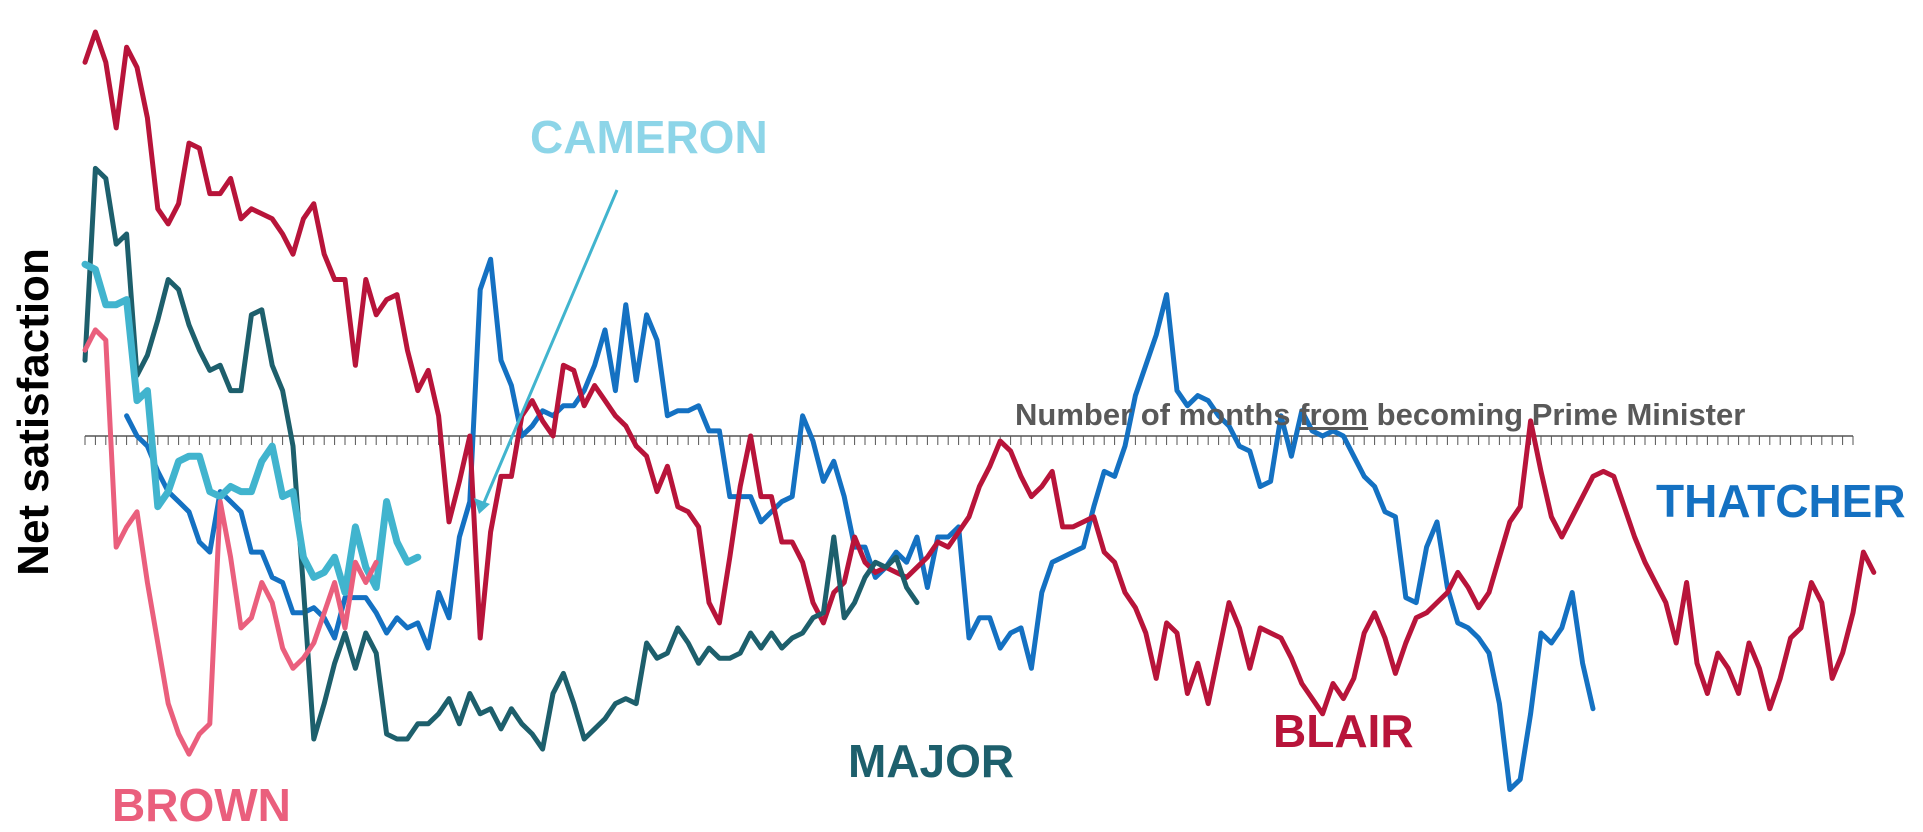 This screenshot has width=1923, height=832. I want to click on x-axis-label-part-3: becoming Prime Minister, so click(1557, 414).